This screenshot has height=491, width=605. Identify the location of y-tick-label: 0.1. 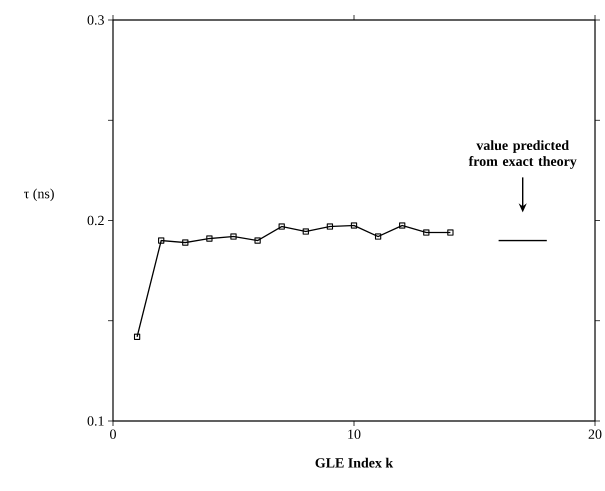
(96, 421).